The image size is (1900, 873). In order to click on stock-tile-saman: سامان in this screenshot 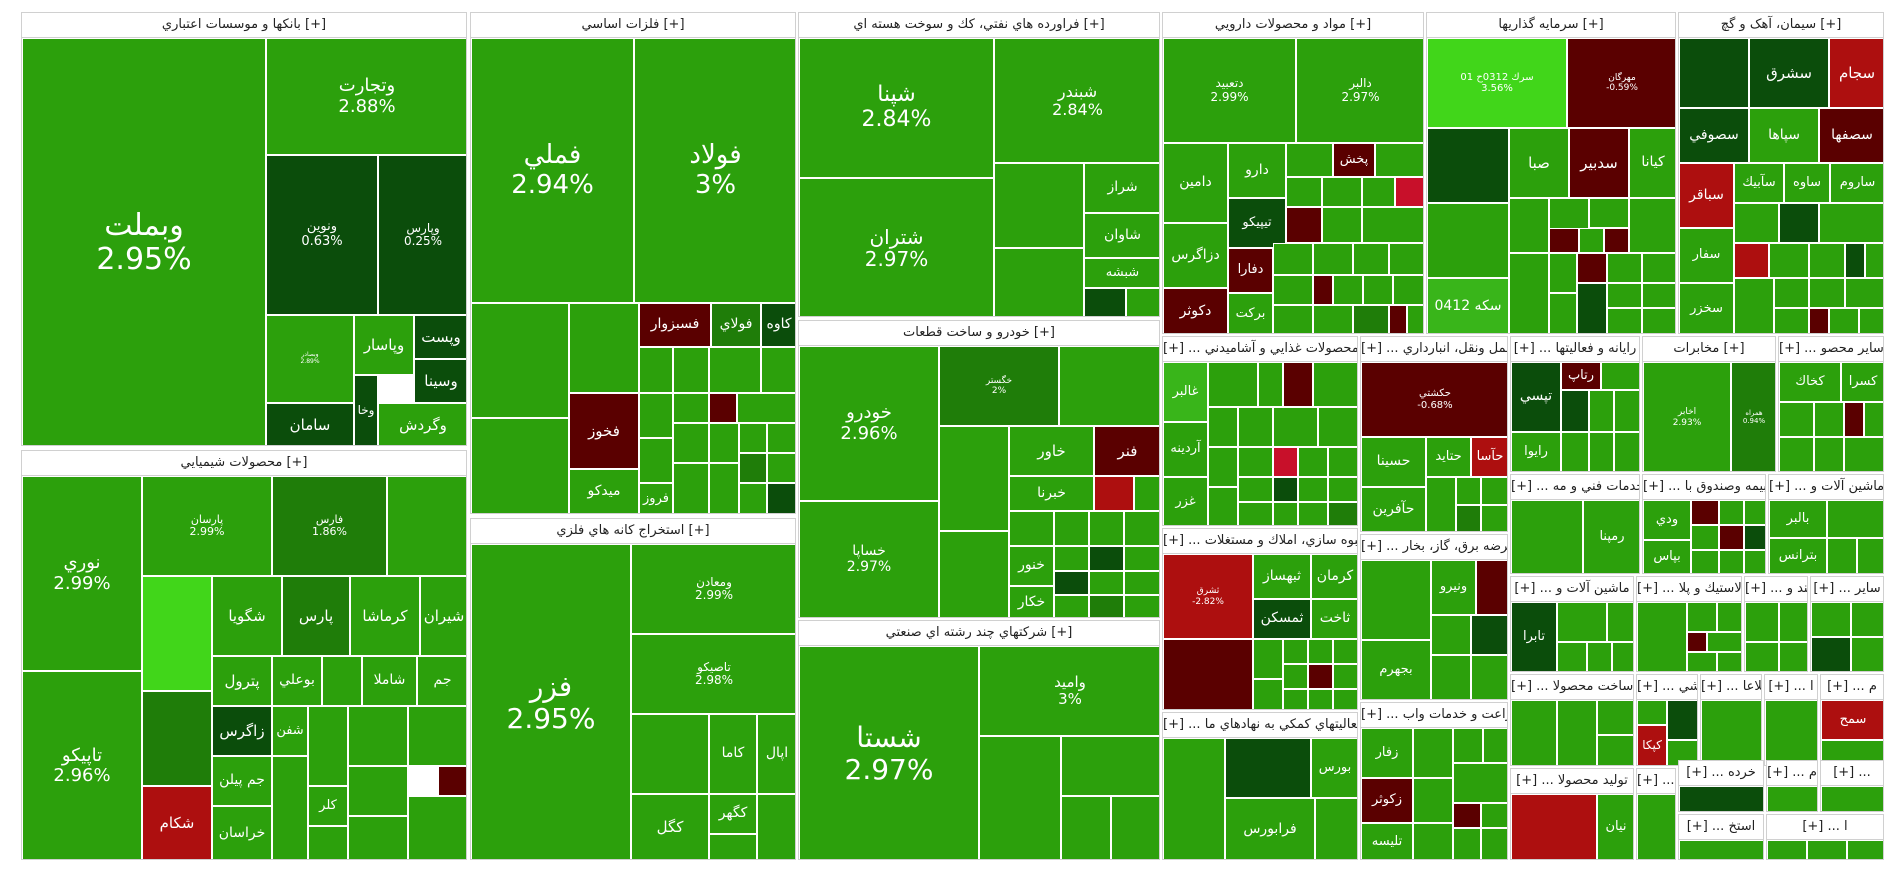, I will do `click(310, 424)`.